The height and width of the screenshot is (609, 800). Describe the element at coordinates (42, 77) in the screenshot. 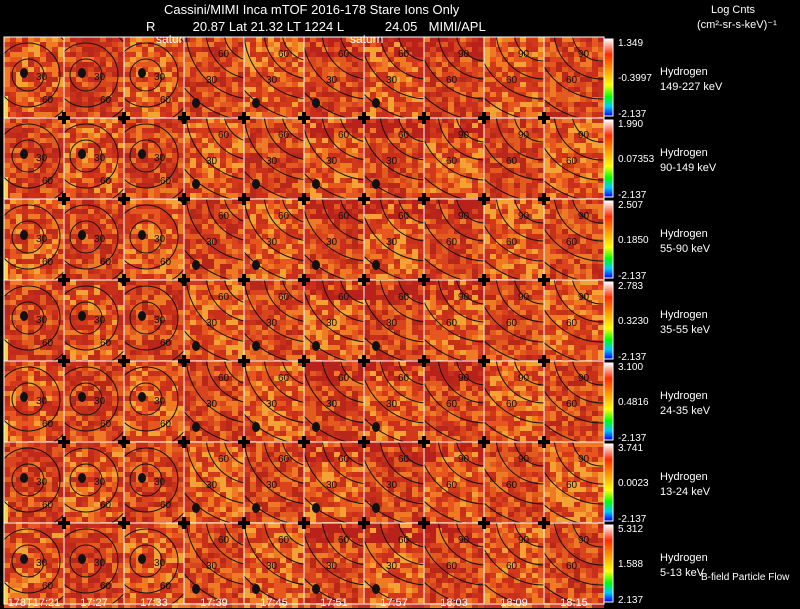

I see `contour-label: 30` at that location.